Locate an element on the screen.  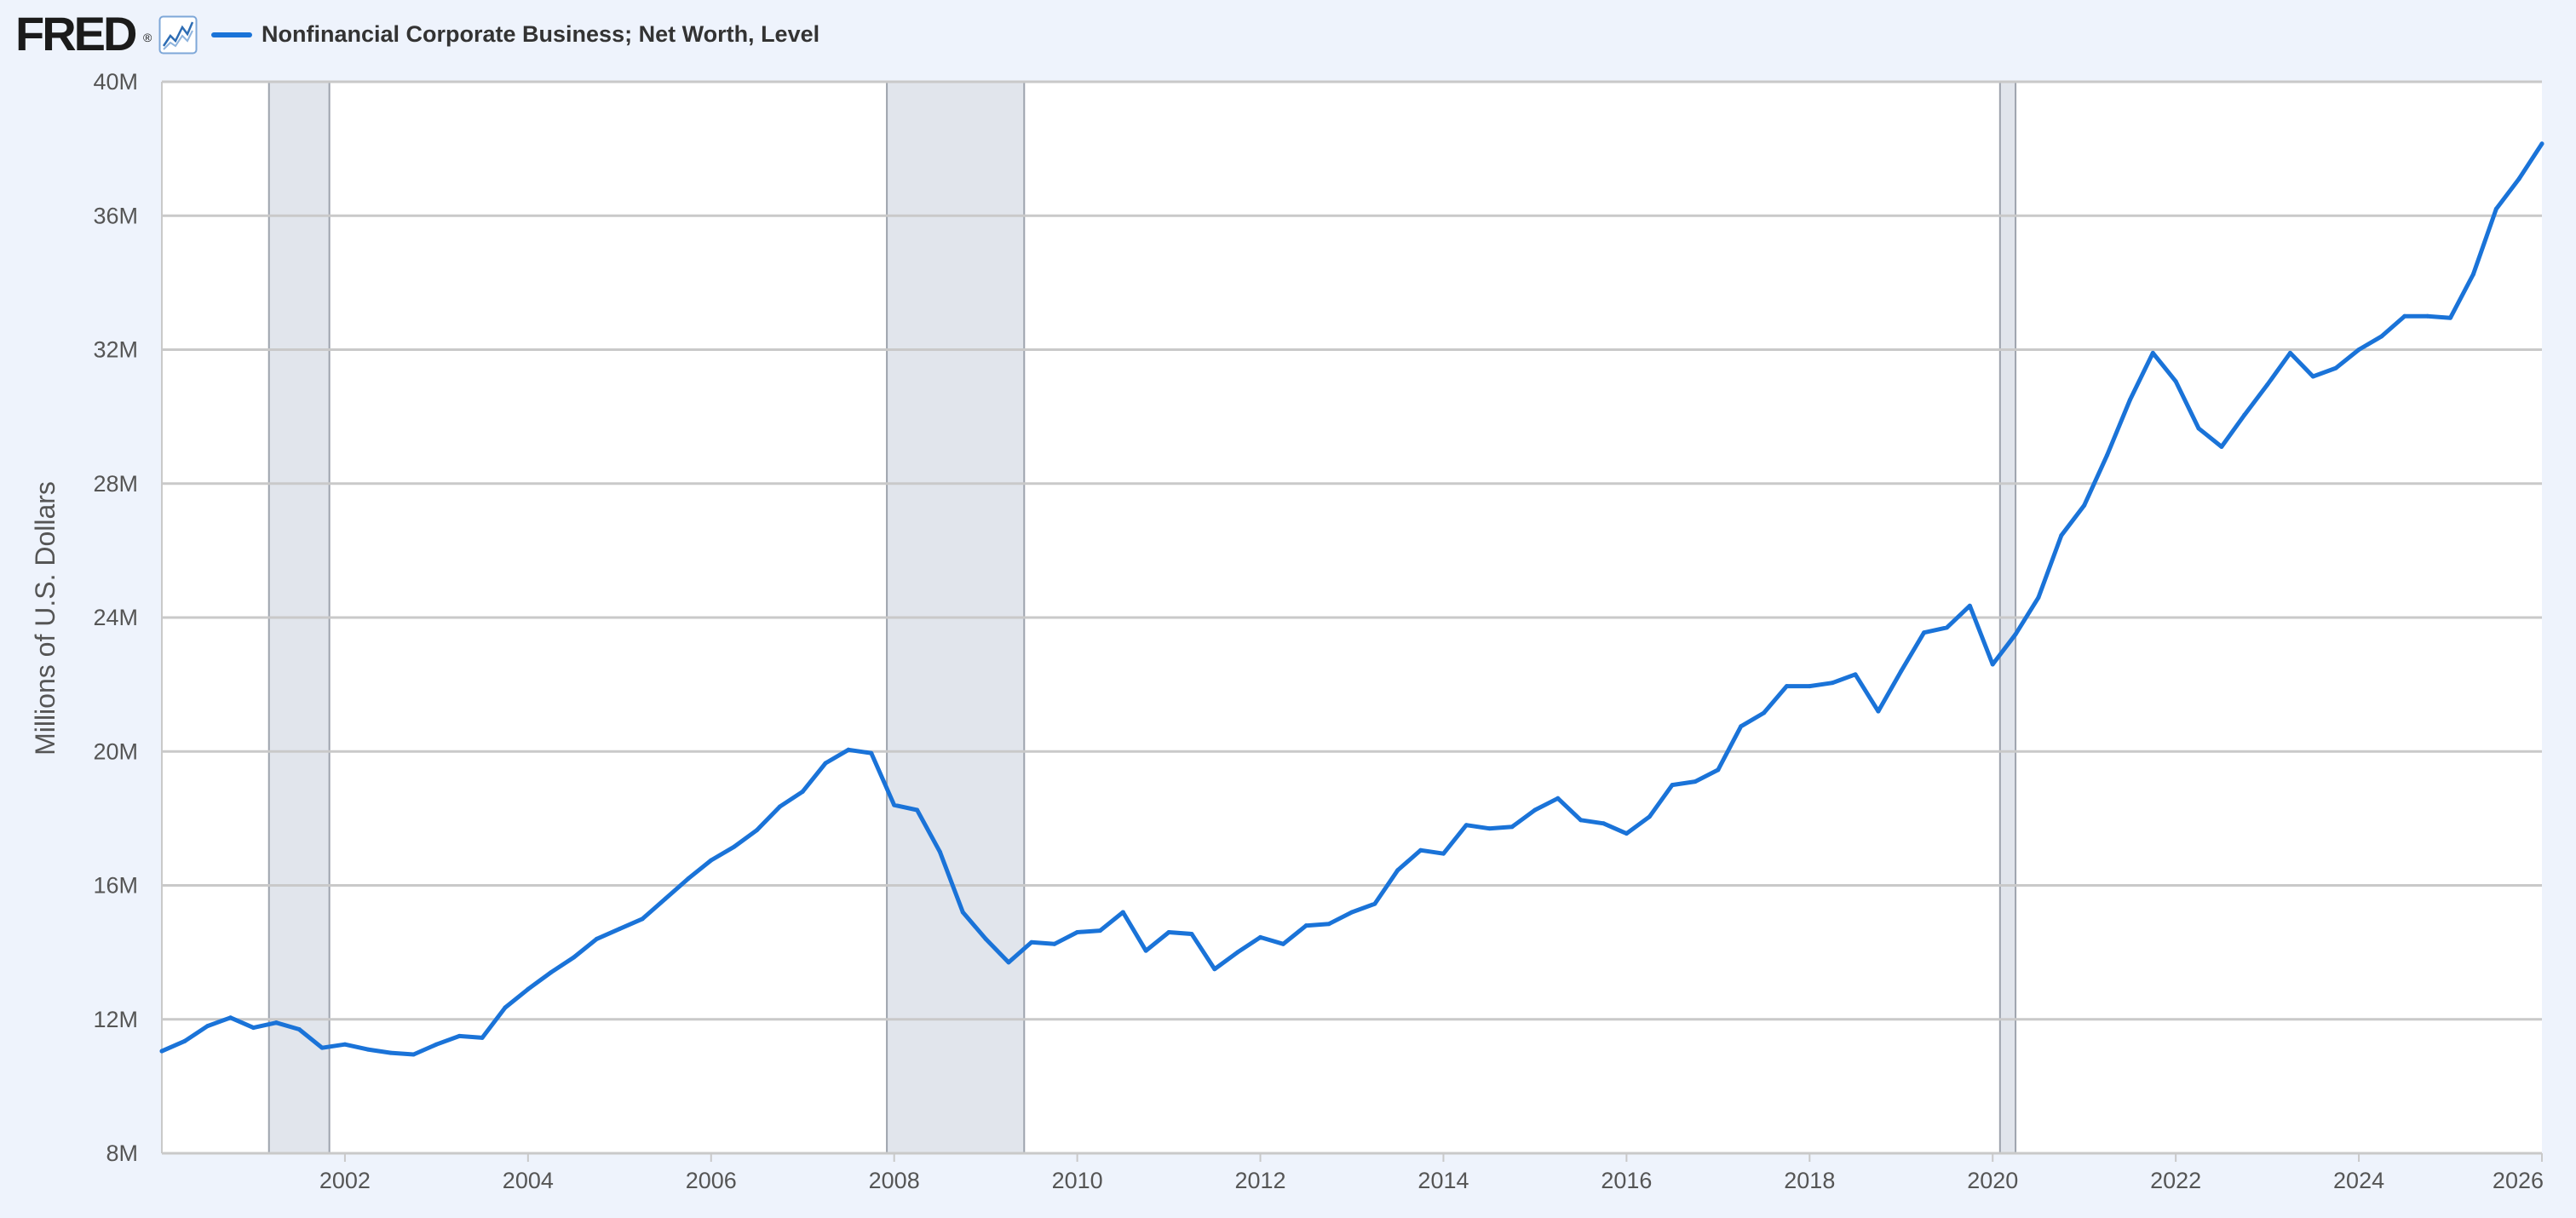
line-chart-icon is located at coordinates (178, 35).